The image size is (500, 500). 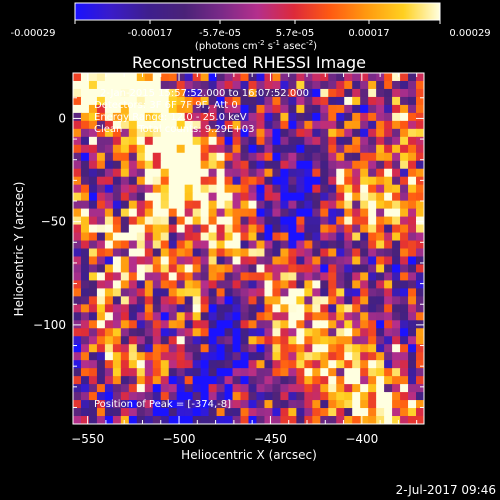 What do you see at coordinates (270, 439) in the screenshot?
I see `x-tick-label: −450` at bounding box center [270, 439].